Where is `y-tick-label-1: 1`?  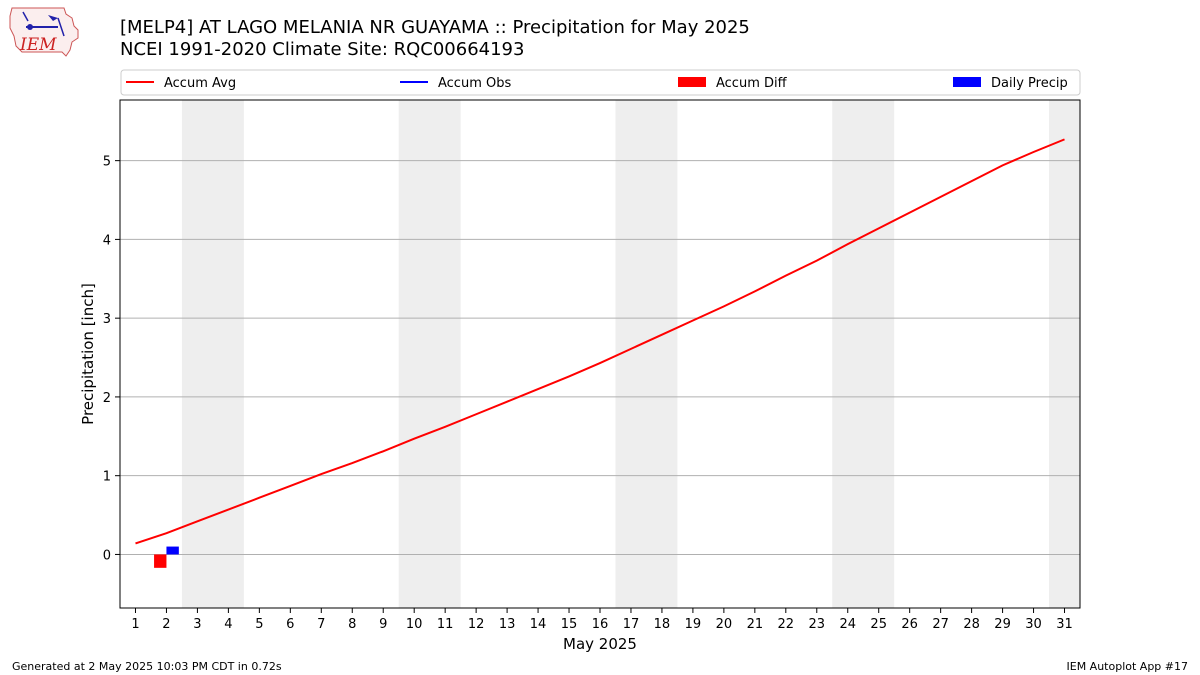 y-tick-label-1: 1 is located at coordinates (107, 477).